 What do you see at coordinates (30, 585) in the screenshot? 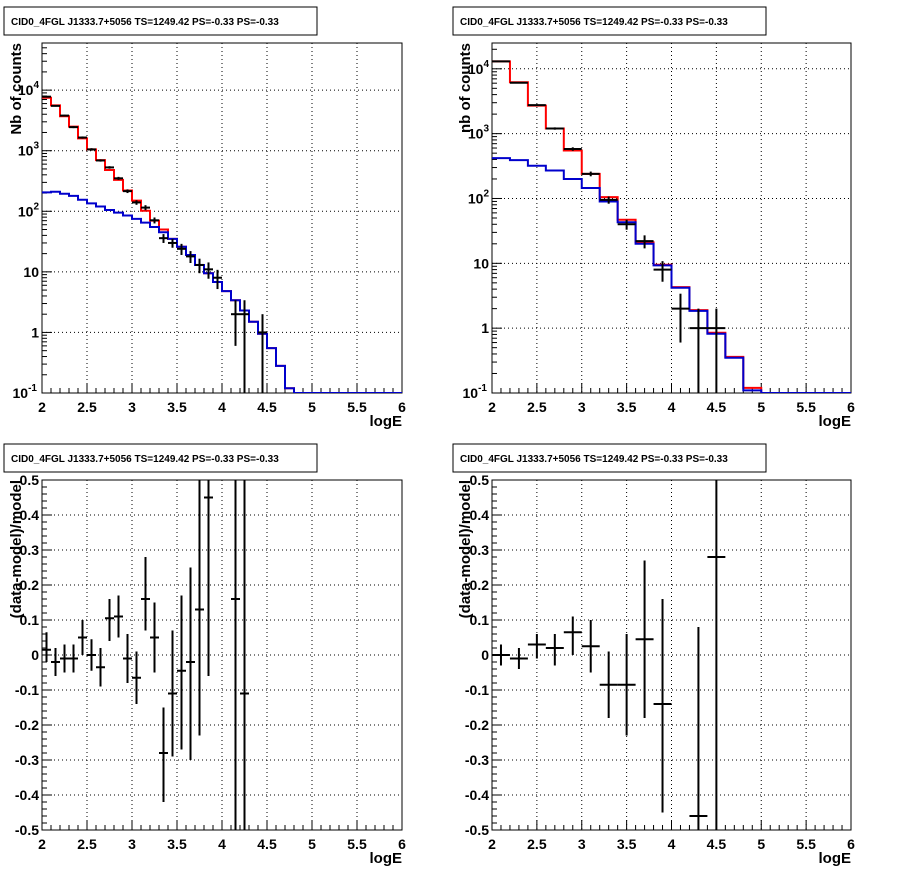
I see `y-tick-label: 0.2` at bounding box center [30, 585].